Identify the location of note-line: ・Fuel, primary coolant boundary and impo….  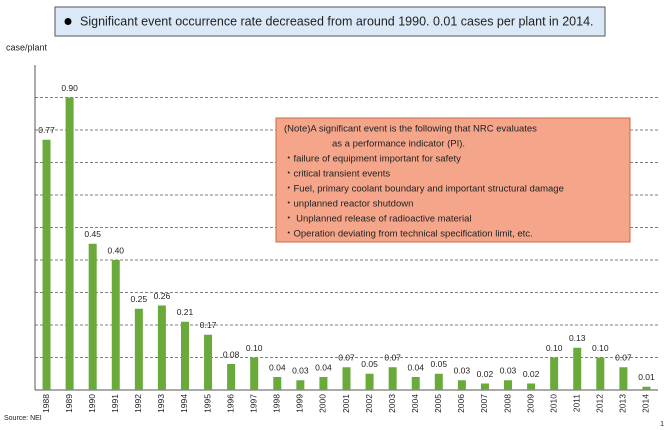
(424, 189).